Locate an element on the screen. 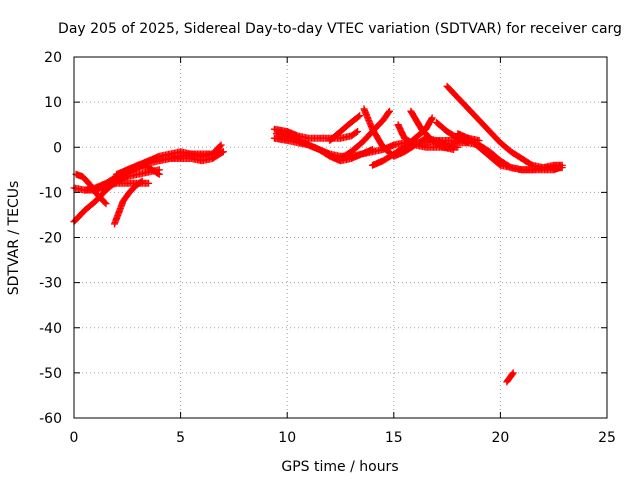 The width and height of the screenshot is (640, 480). y-tick-label: -20 is located at coordinates (50, 239).